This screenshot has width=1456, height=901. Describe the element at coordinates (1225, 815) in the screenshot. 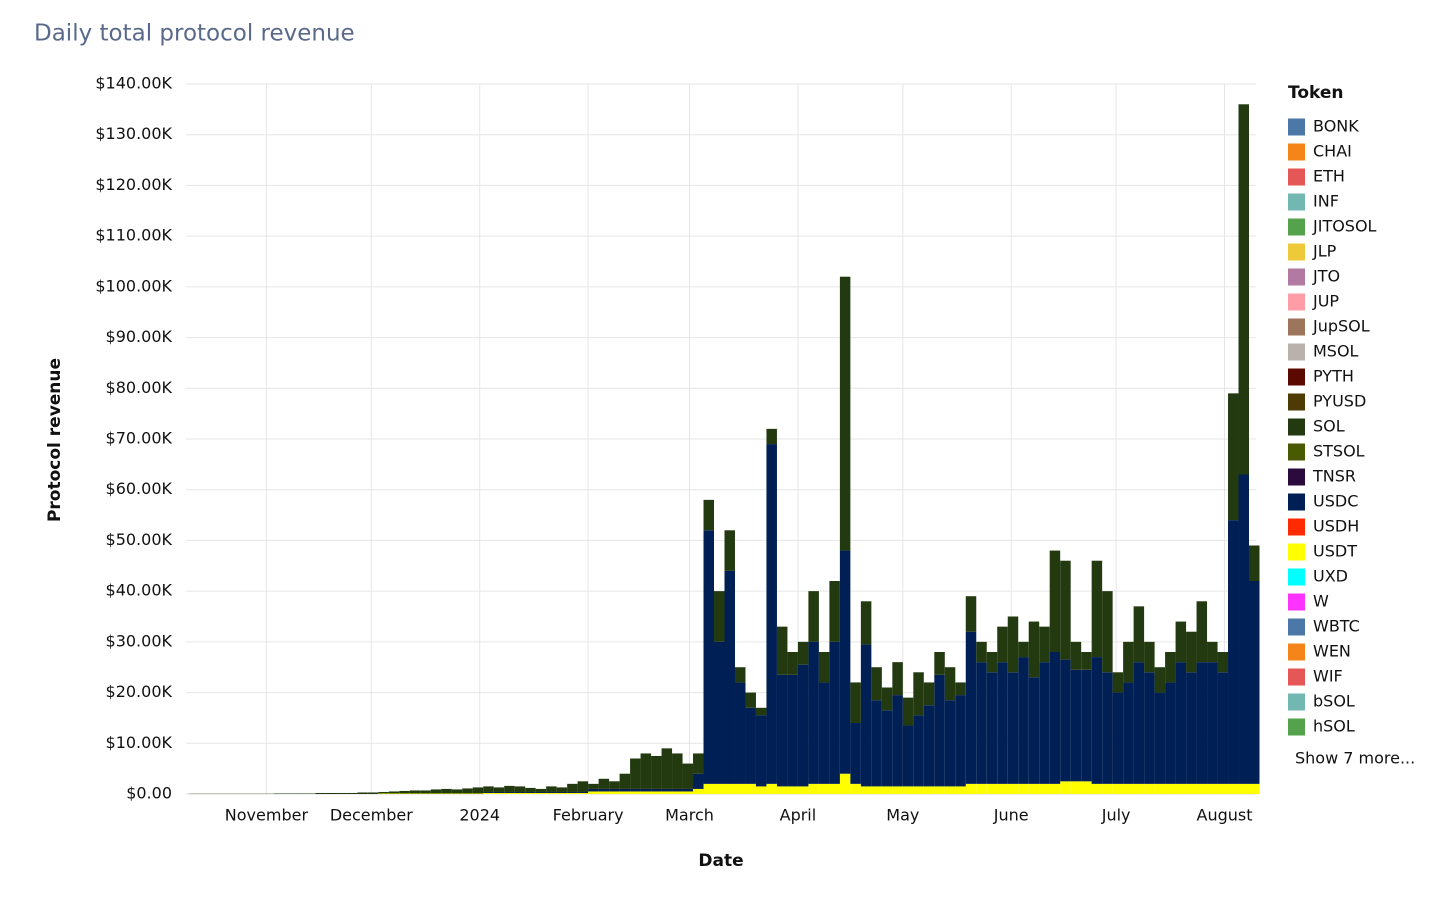

I see `x-tick-label: August` at that location.